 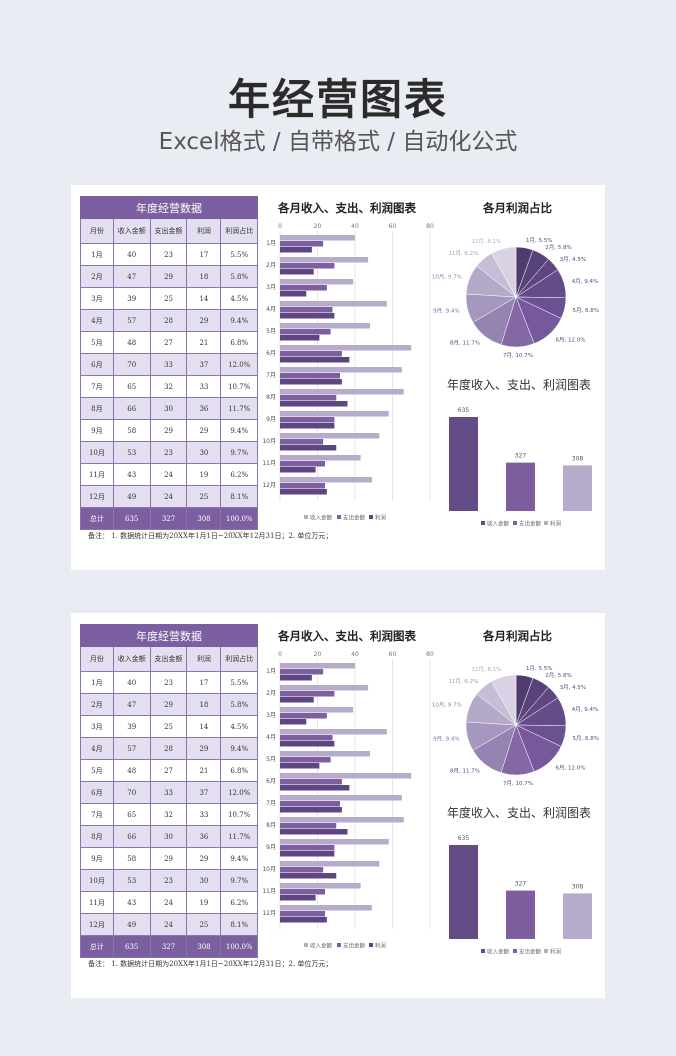 I want to click on pie-label: 2月, 5.8%, so click(x=558, y=247).